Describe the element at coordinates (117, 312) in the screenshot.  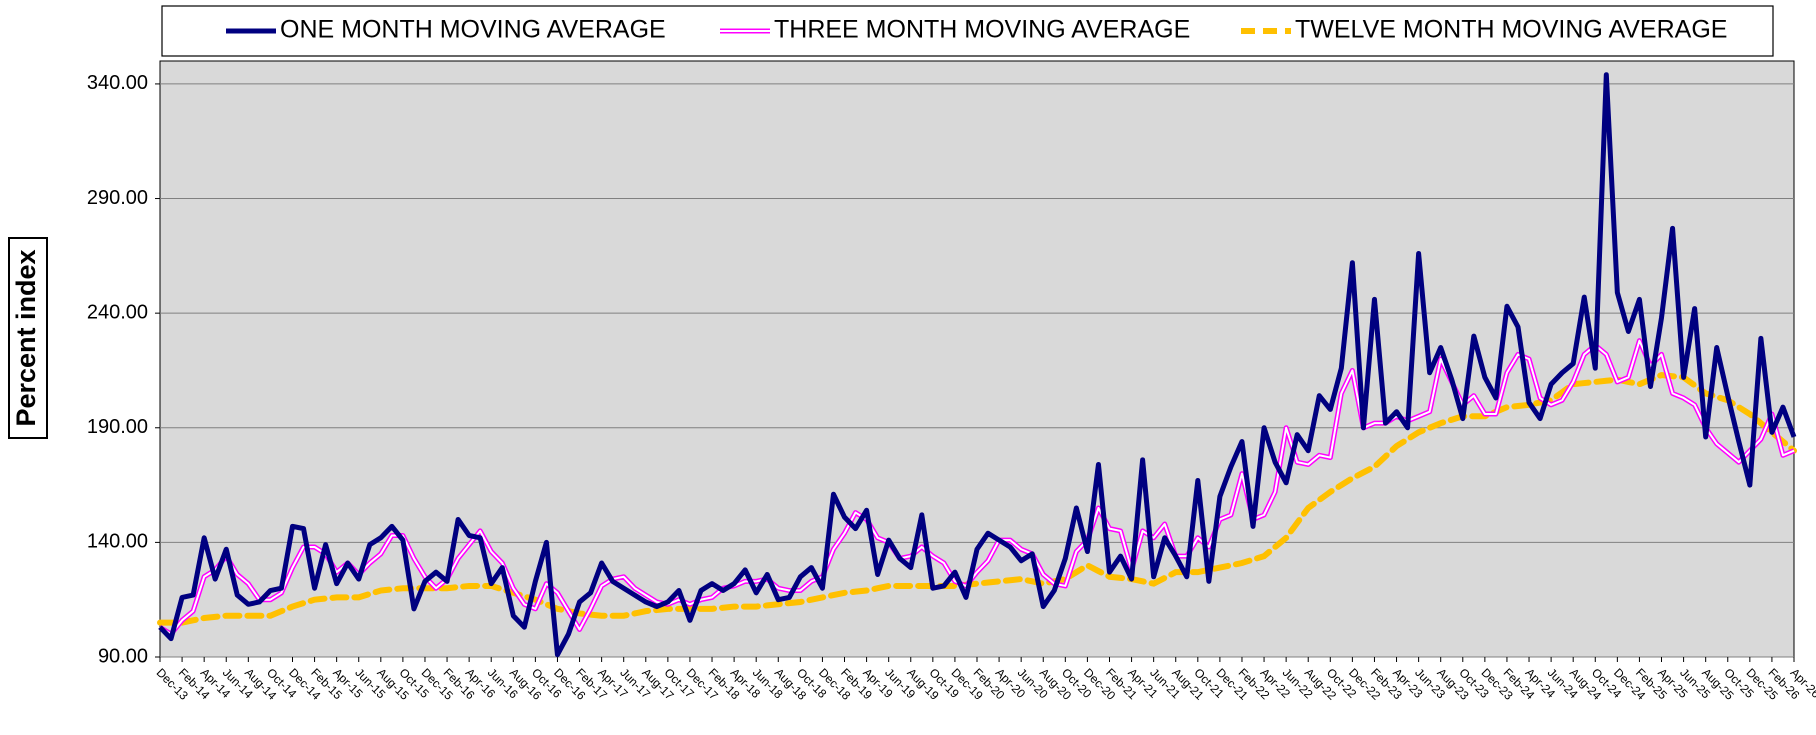
I see `y-tick-label: 240.00` at that location.